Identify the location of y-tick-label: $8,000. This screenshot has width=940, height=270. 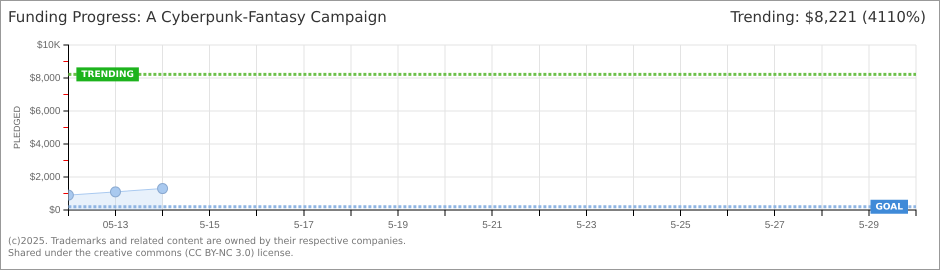
(45, 78).